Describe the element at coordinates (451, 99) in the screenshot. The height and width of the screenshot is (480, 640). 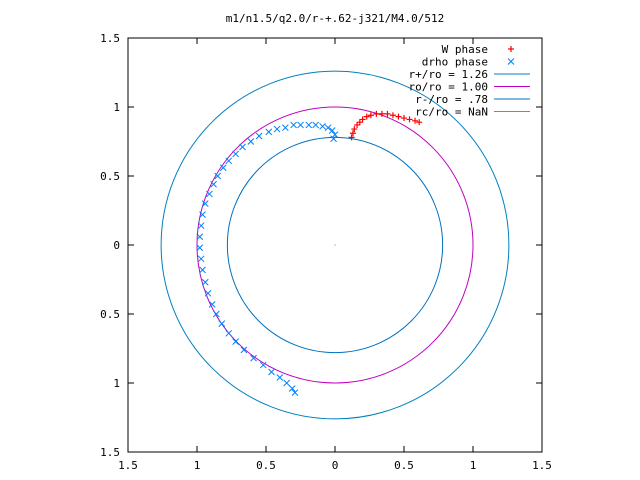
I see `legend-label: r-/ro = .78` at that location.